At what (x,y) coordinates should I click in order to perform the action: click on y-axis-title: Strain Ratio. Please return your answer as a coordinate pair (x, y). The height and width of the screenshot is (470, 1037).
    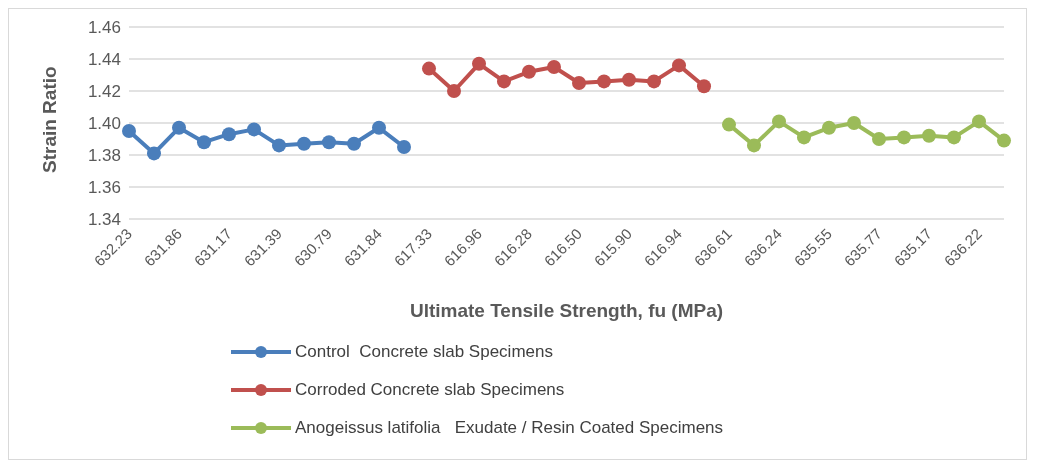
    Looking at the image, I should click on (49, 119).